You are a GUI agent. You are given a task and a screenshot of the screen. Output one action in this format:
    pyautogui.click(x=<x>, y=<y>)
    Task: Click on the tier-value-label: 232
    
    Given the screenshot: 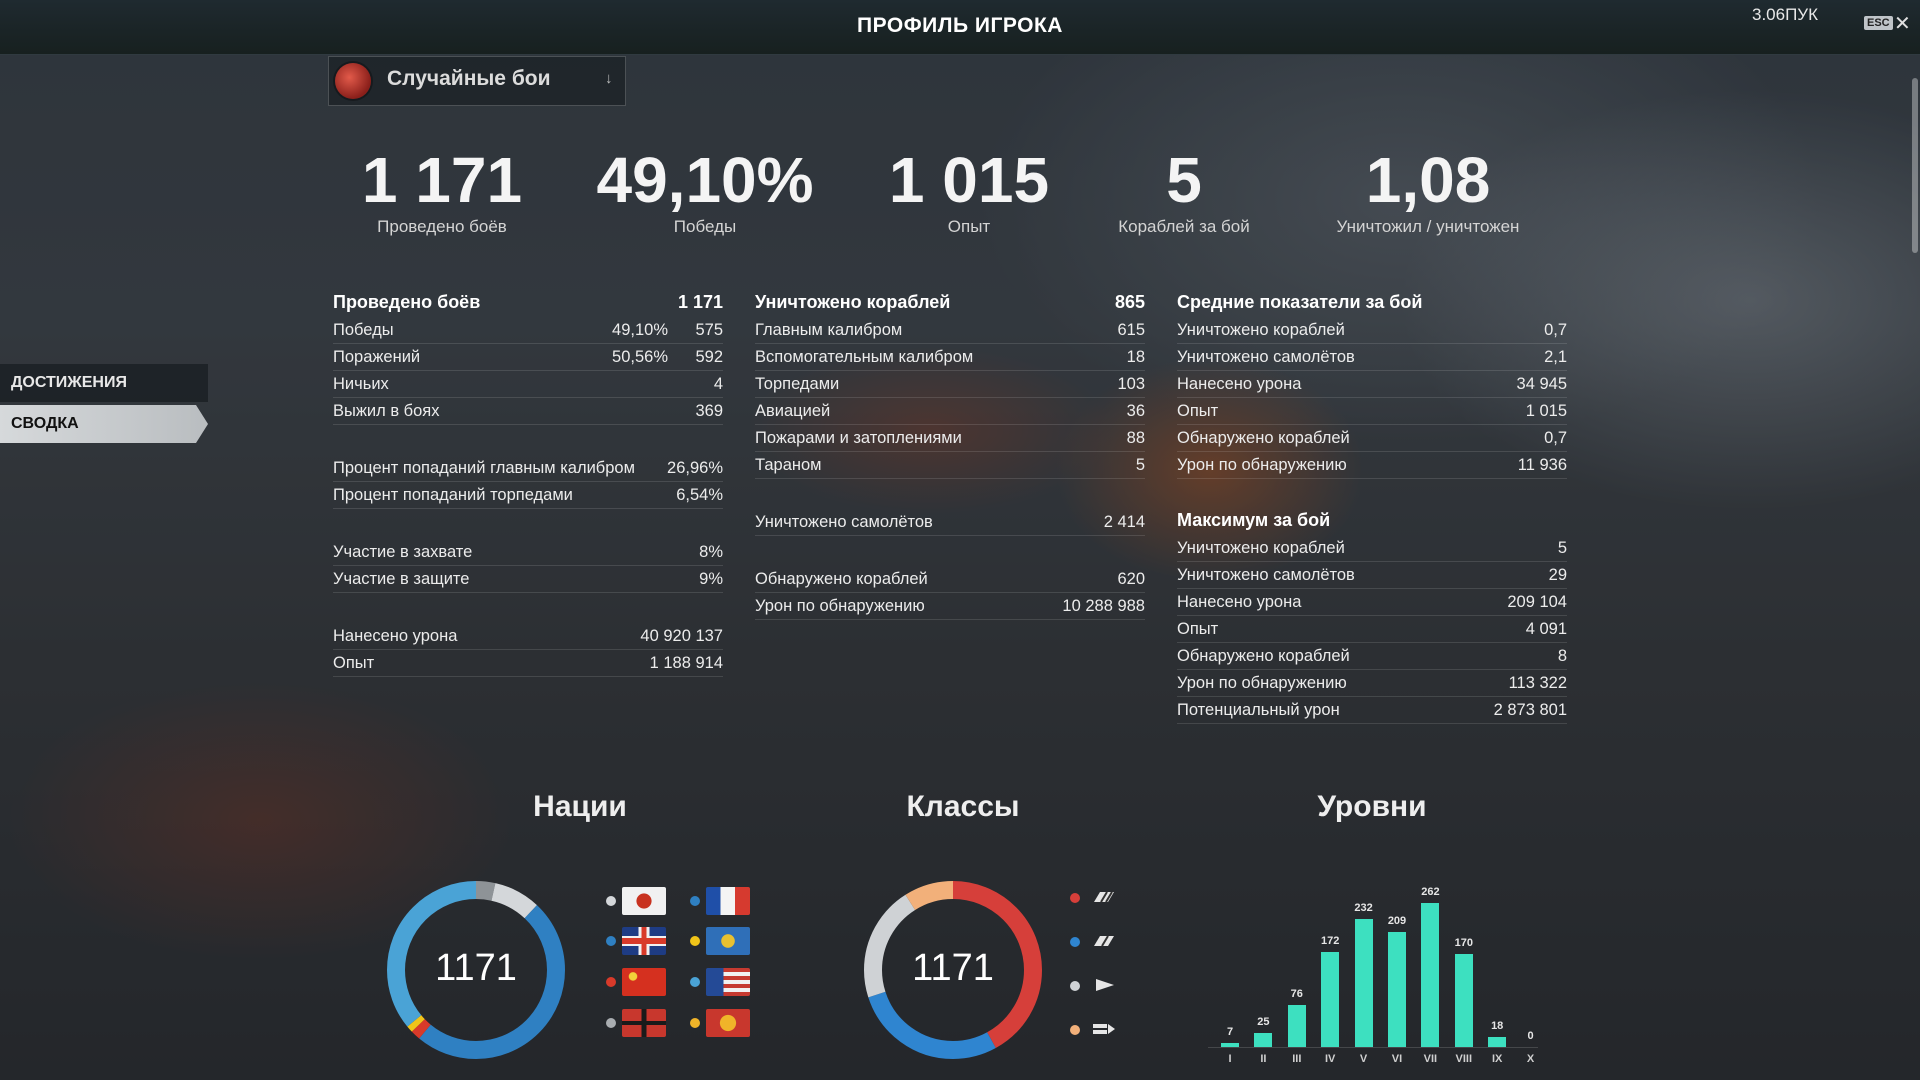 What is the action you would take?
    pyautogui.click(x=1363, y=908)
    